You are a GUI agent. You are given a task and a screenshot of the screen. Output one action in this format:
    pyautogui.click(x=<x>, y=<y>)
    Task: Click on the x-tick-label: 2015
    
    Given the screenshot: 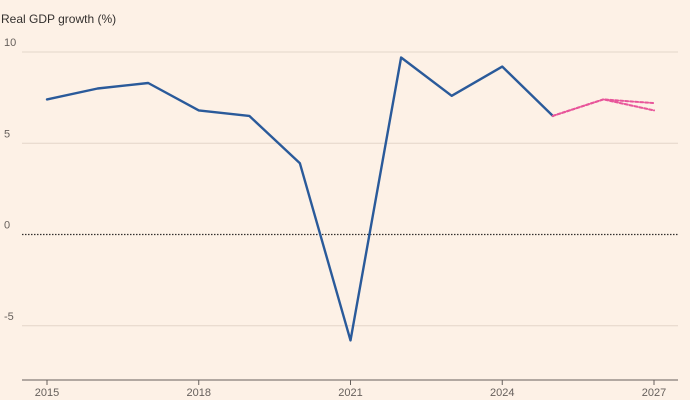 What is the action you would take?
    pyautogui.click(x=47, y=393)
    